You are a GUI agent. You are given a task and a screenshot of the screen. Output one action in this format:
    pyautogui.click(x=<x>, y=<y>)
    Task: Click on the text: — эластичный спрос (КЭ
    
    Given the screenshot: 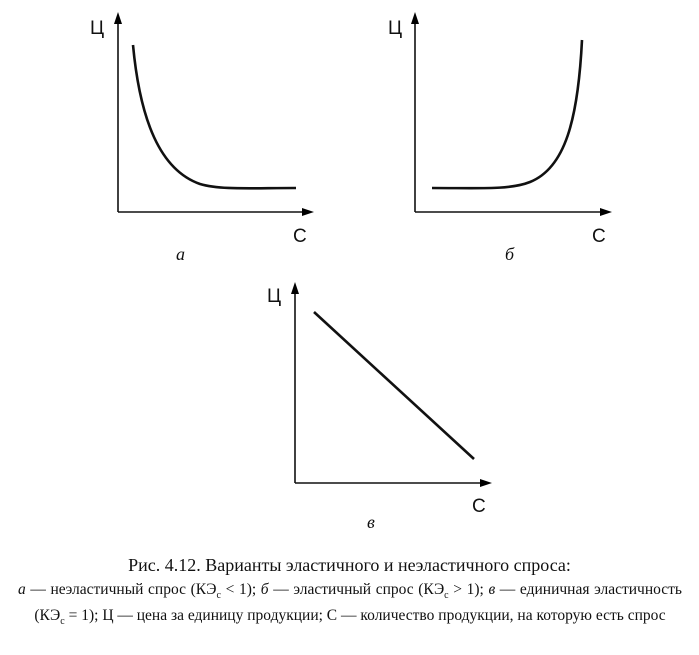 What is the action you would take?
    pyautogui.click(x=356, y=589)
    